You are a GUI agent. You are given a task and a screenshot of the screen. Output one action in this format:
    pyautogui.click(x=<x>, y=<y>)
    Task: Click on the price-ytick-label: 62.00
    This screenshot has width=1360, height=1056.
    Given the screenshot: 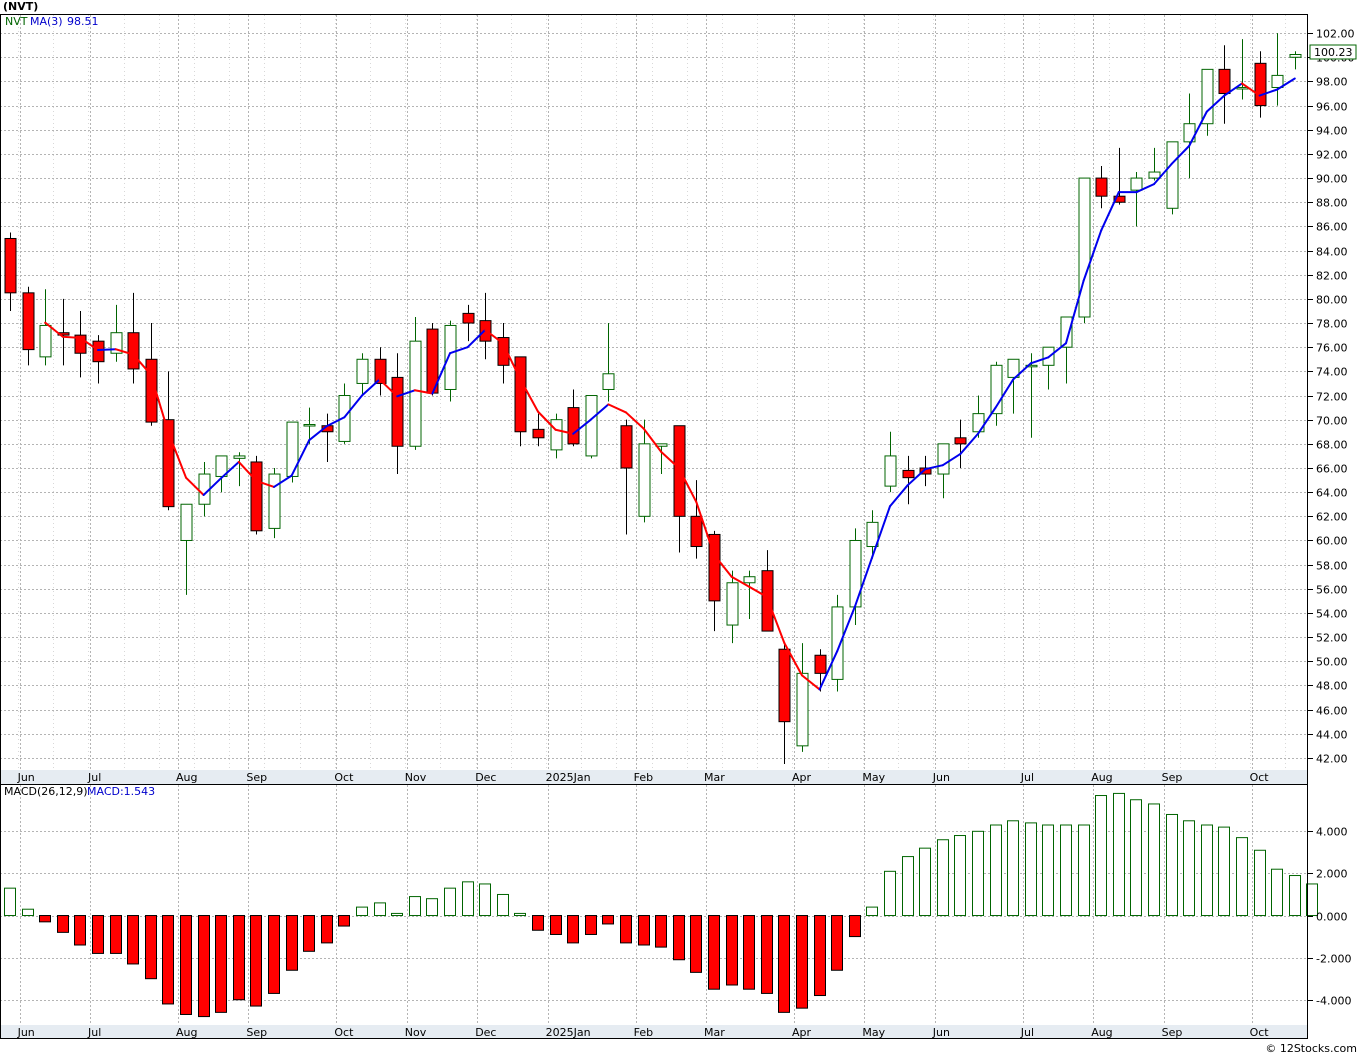 What is the action you would take?
    pyautogui.click(x=1332, y=517)
    